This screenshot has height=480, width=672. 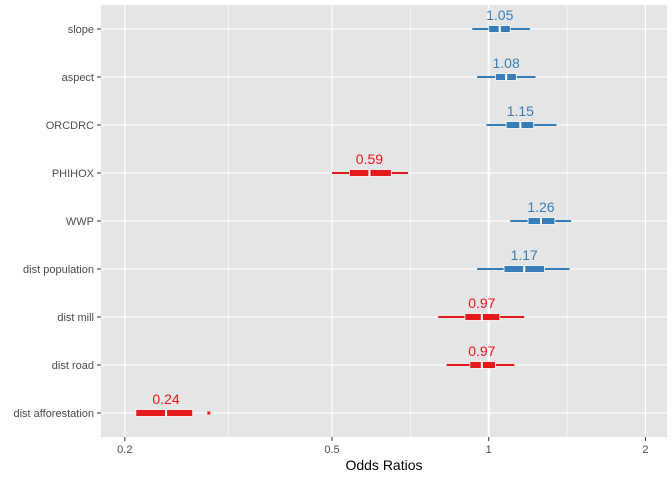 I want to click on row-aspect: 1.08, so click(x=506, y=68).